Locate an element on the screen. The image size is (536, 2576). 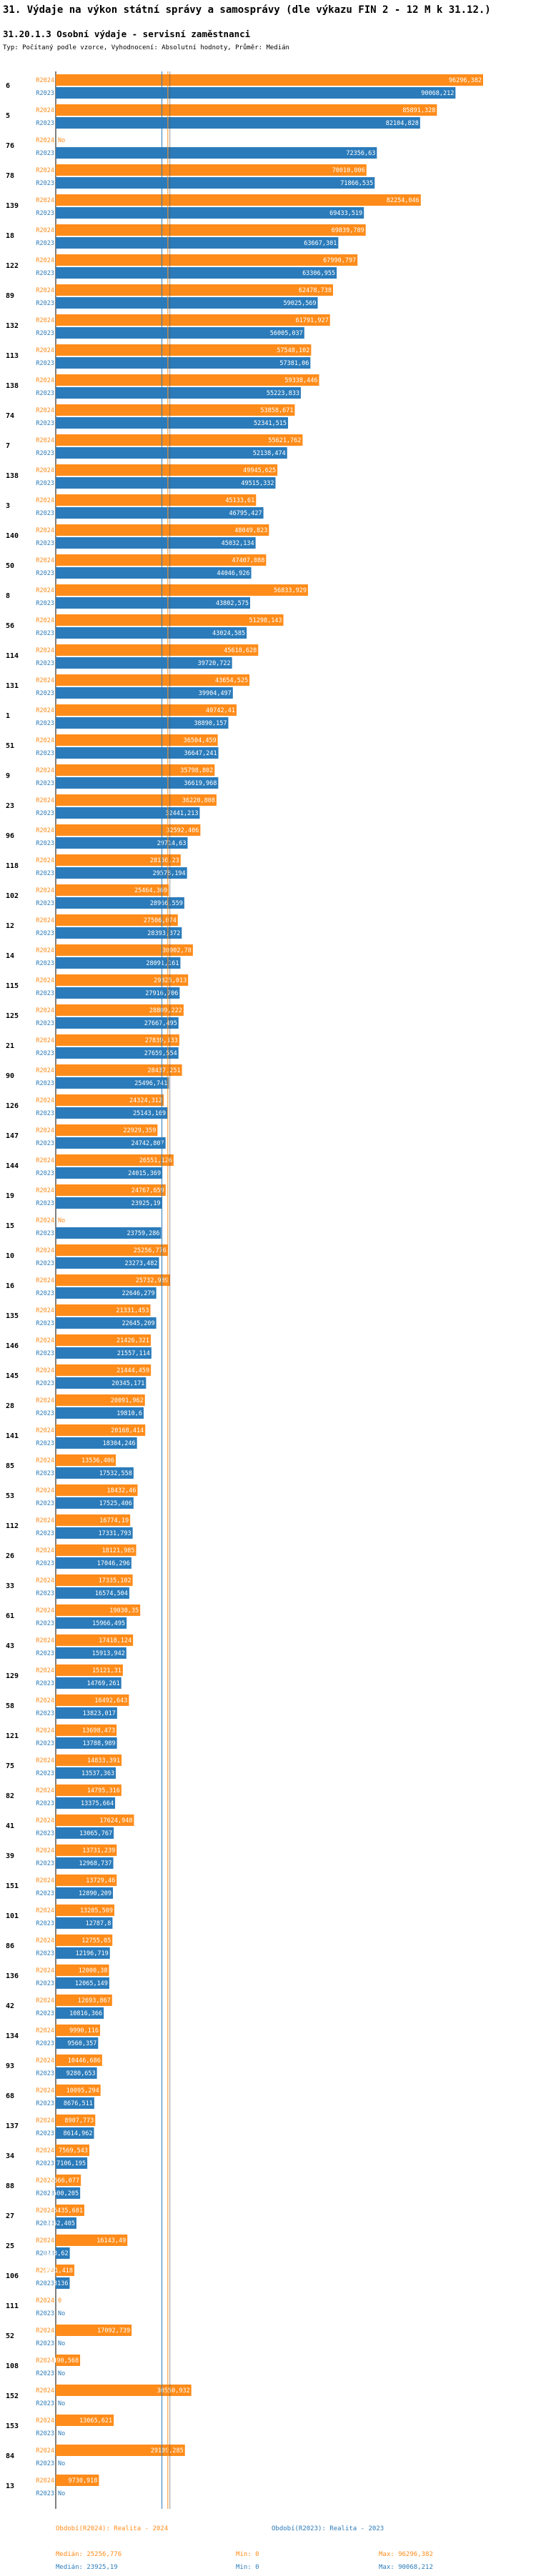
data-label-2024: 28809,222 is located at coordinates (165, 1010).